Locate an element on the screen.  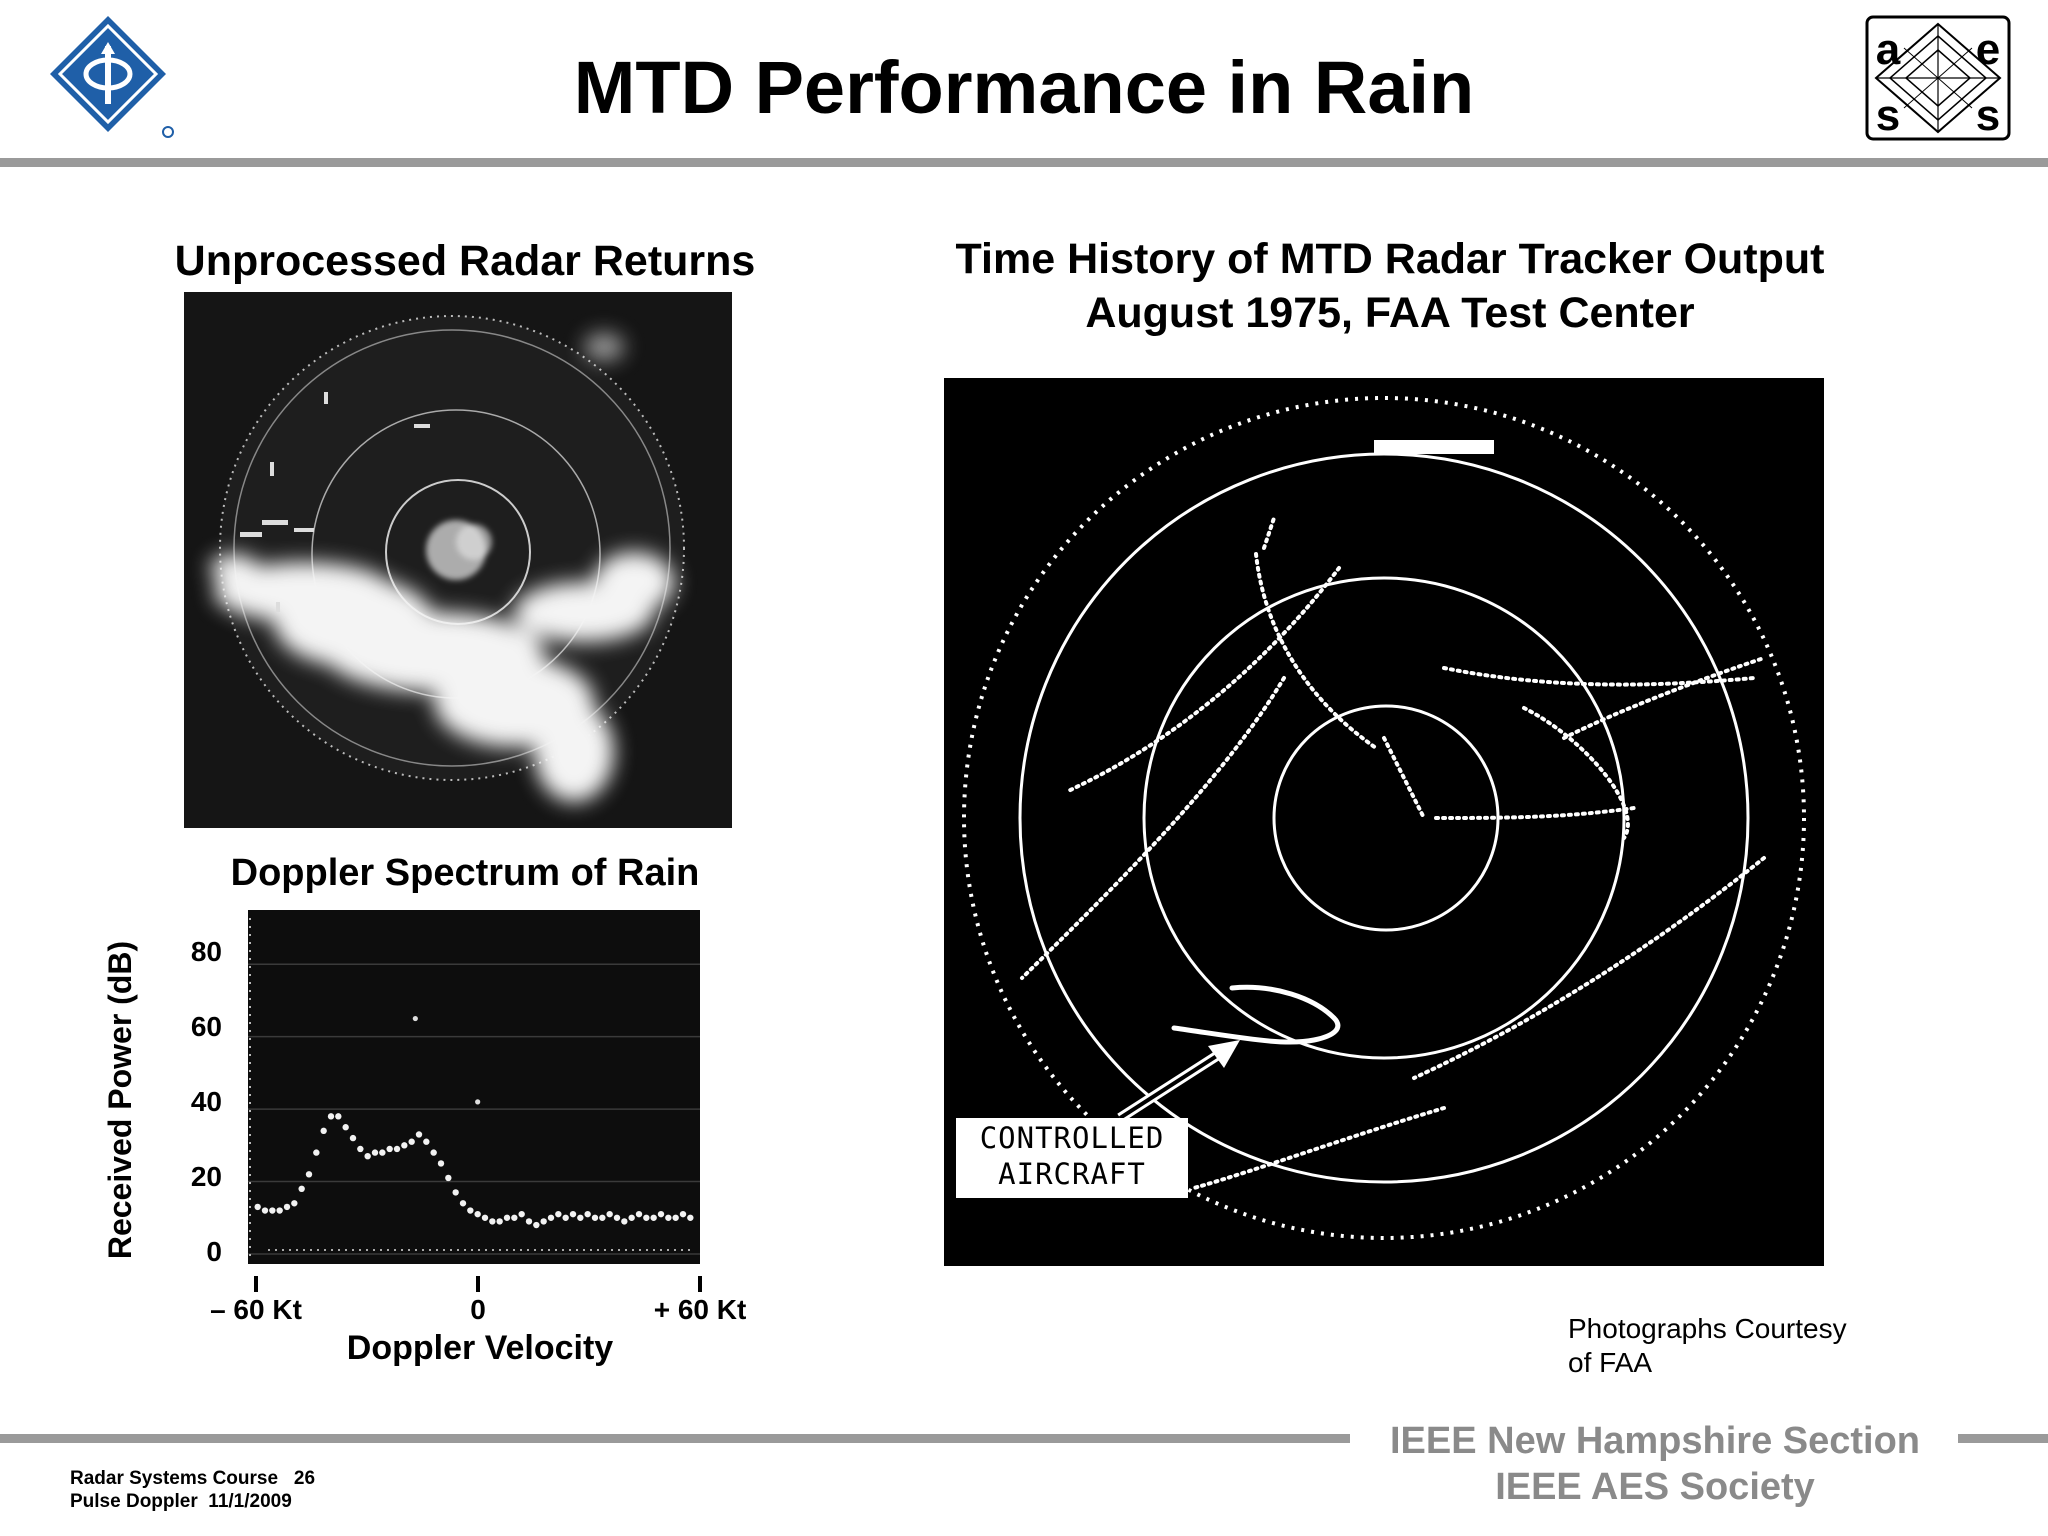
slide-title: MTD Performance in Rain is located at coordinates (1024, 87).